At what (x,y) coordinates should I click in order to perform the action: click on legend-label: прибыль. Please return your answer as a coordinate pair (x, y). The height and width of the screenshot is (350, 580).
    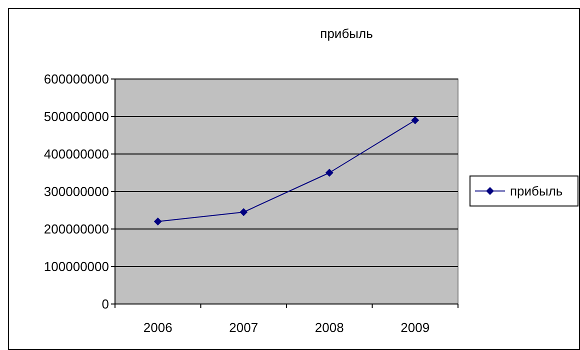
    Looking at the image, I should click on (536, 191).